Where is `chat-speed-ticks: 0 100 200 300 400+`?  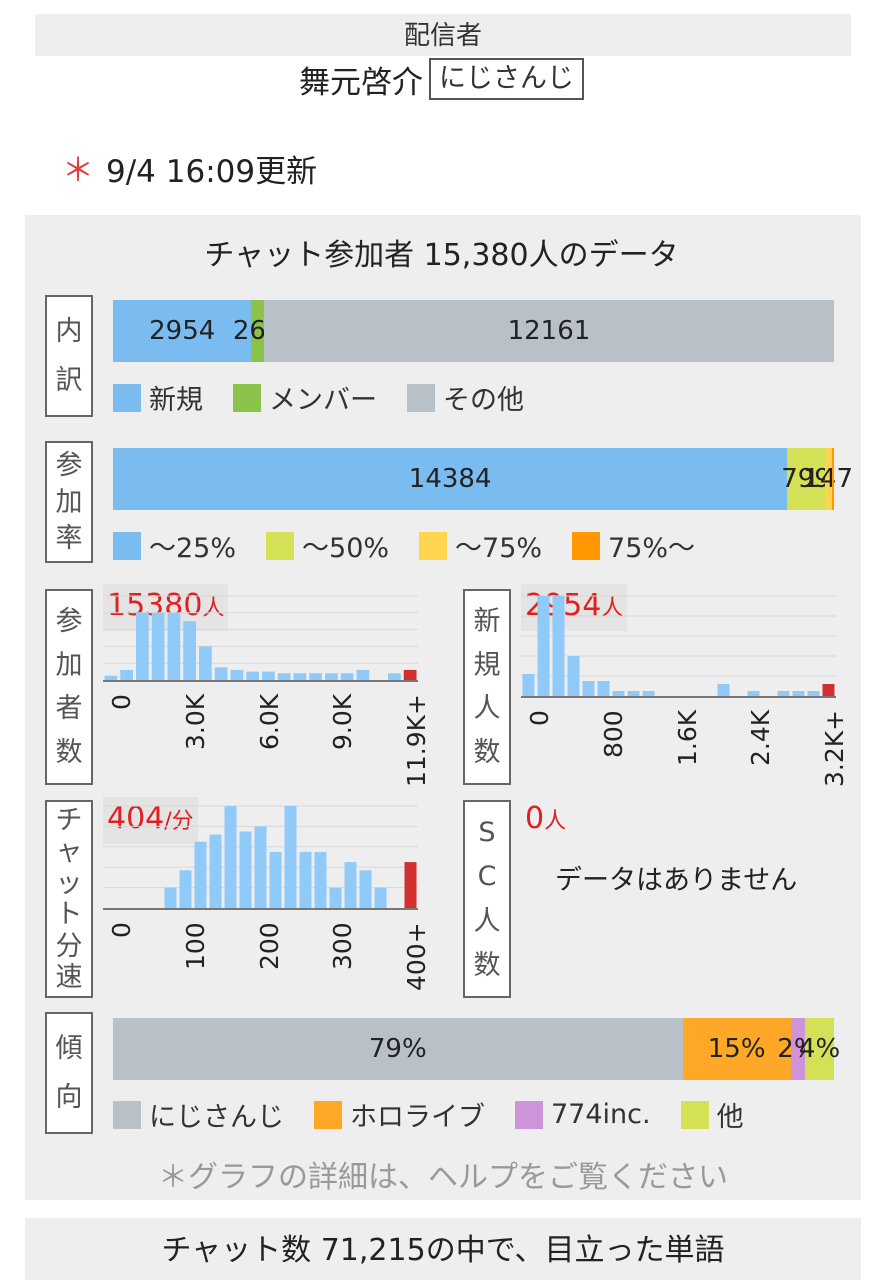 chat-speed-ticks: 0 100 200 300 400+ is located at coordinates (267, 958).